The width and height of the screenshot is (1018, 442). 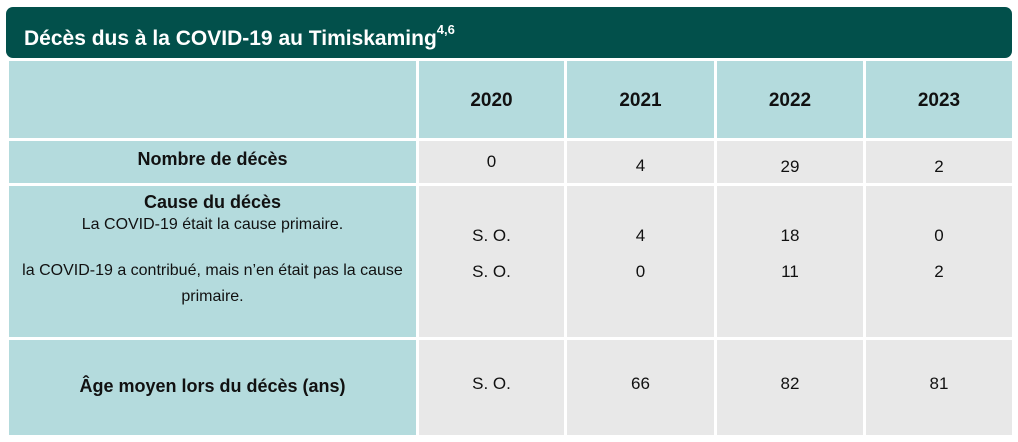 I want to click on table-row: Nombre de décès 0 4 29 2, so click(x=510, y=162).